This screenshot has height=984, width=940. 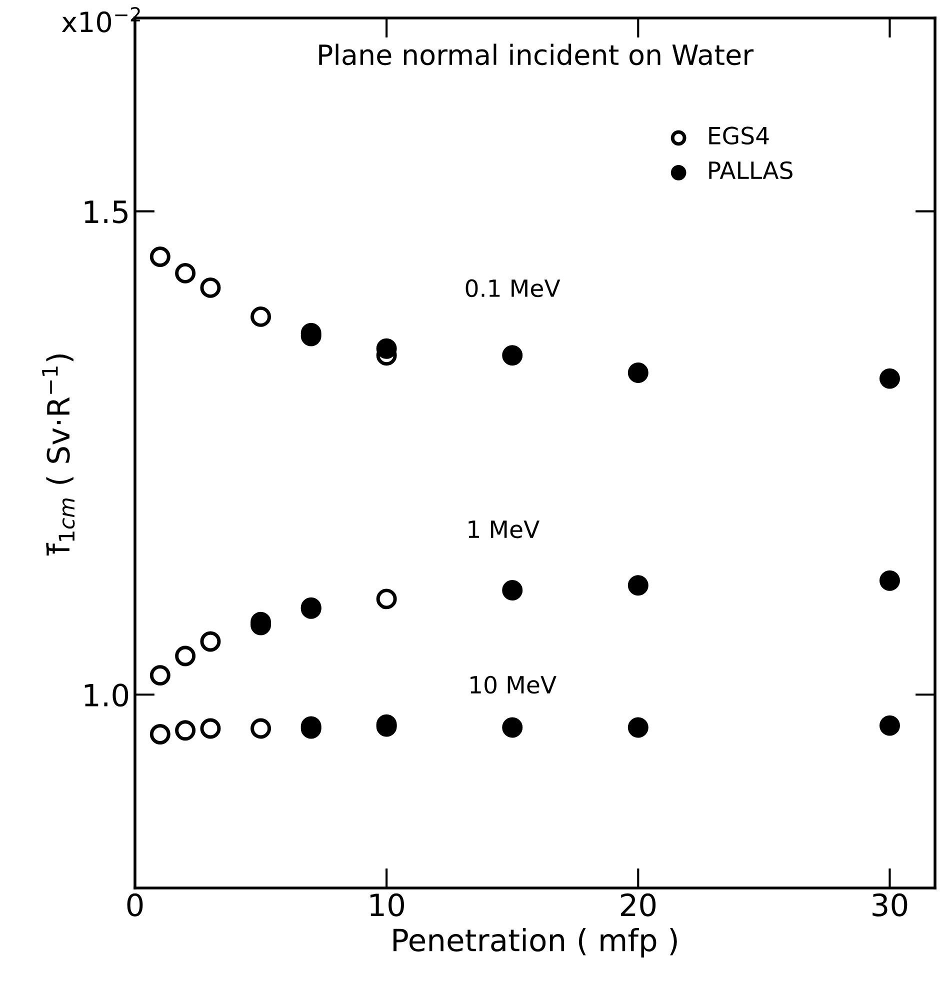 I want to click on annotation: 1 MeV, so click(x=504, y=529).